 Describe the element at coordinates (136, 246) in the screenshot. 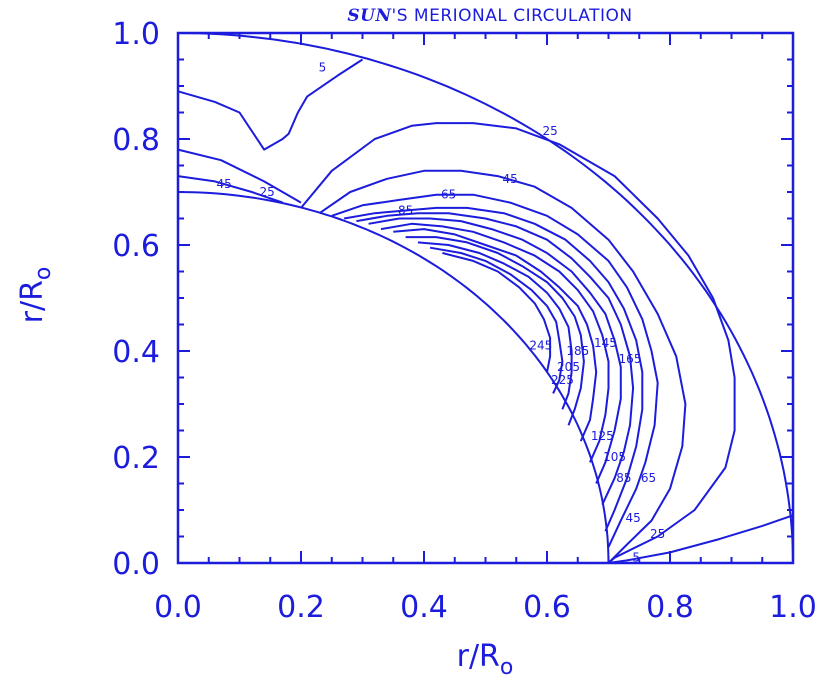

I see `y-tick-label-3: 0.6` at that location.